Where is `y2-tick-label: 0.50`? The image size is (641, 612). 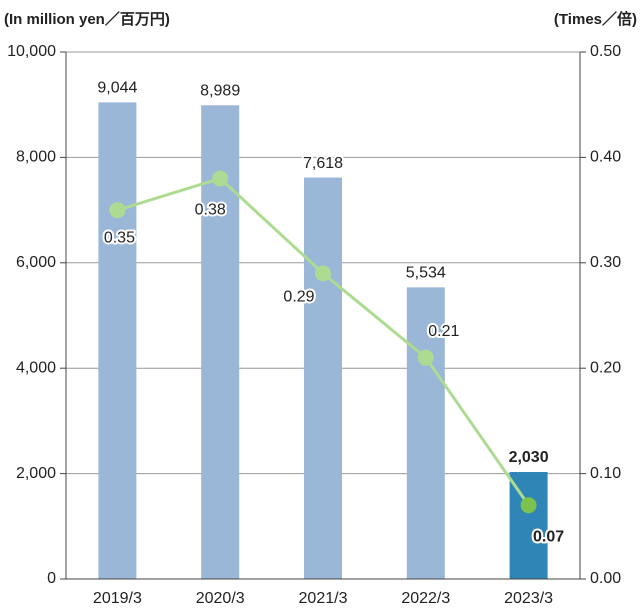 y2-tick-label: 0.50 is located at coordinates (605, 51).